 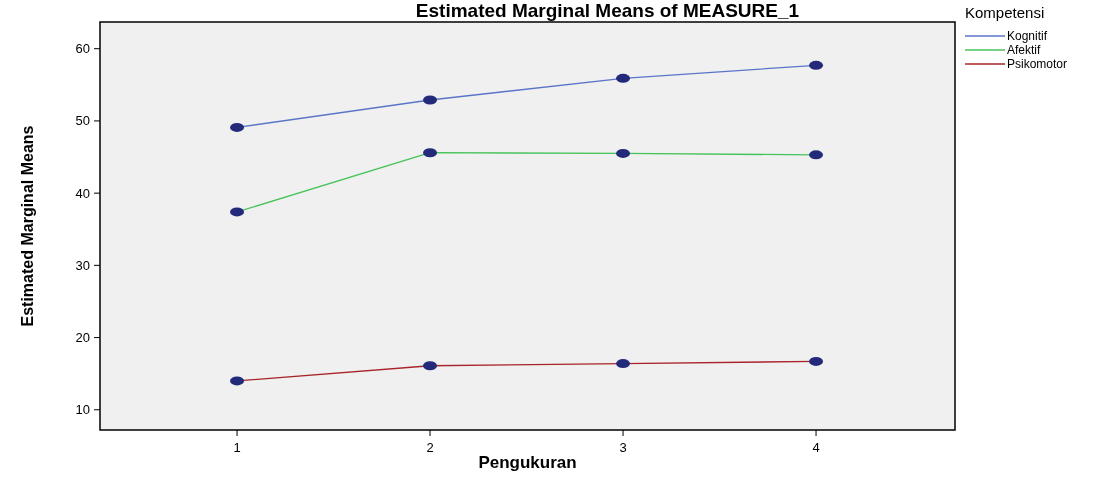 What do you see at coordinates (82, 410) in the screenshot?
I see `y-tick-label: 10` at bounding box center [82, 410].